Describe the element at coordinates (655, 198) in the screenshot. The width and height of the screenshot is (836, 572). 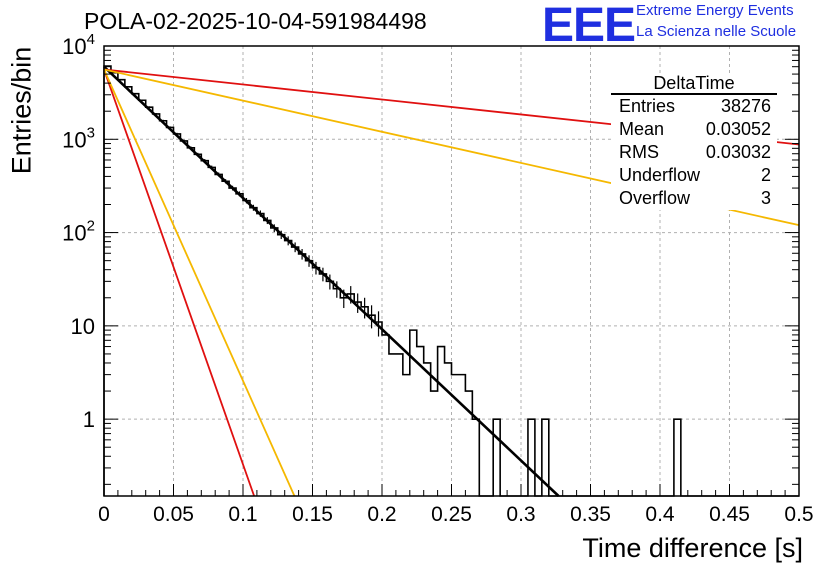
I see `stats-label: Overflow` at that location.